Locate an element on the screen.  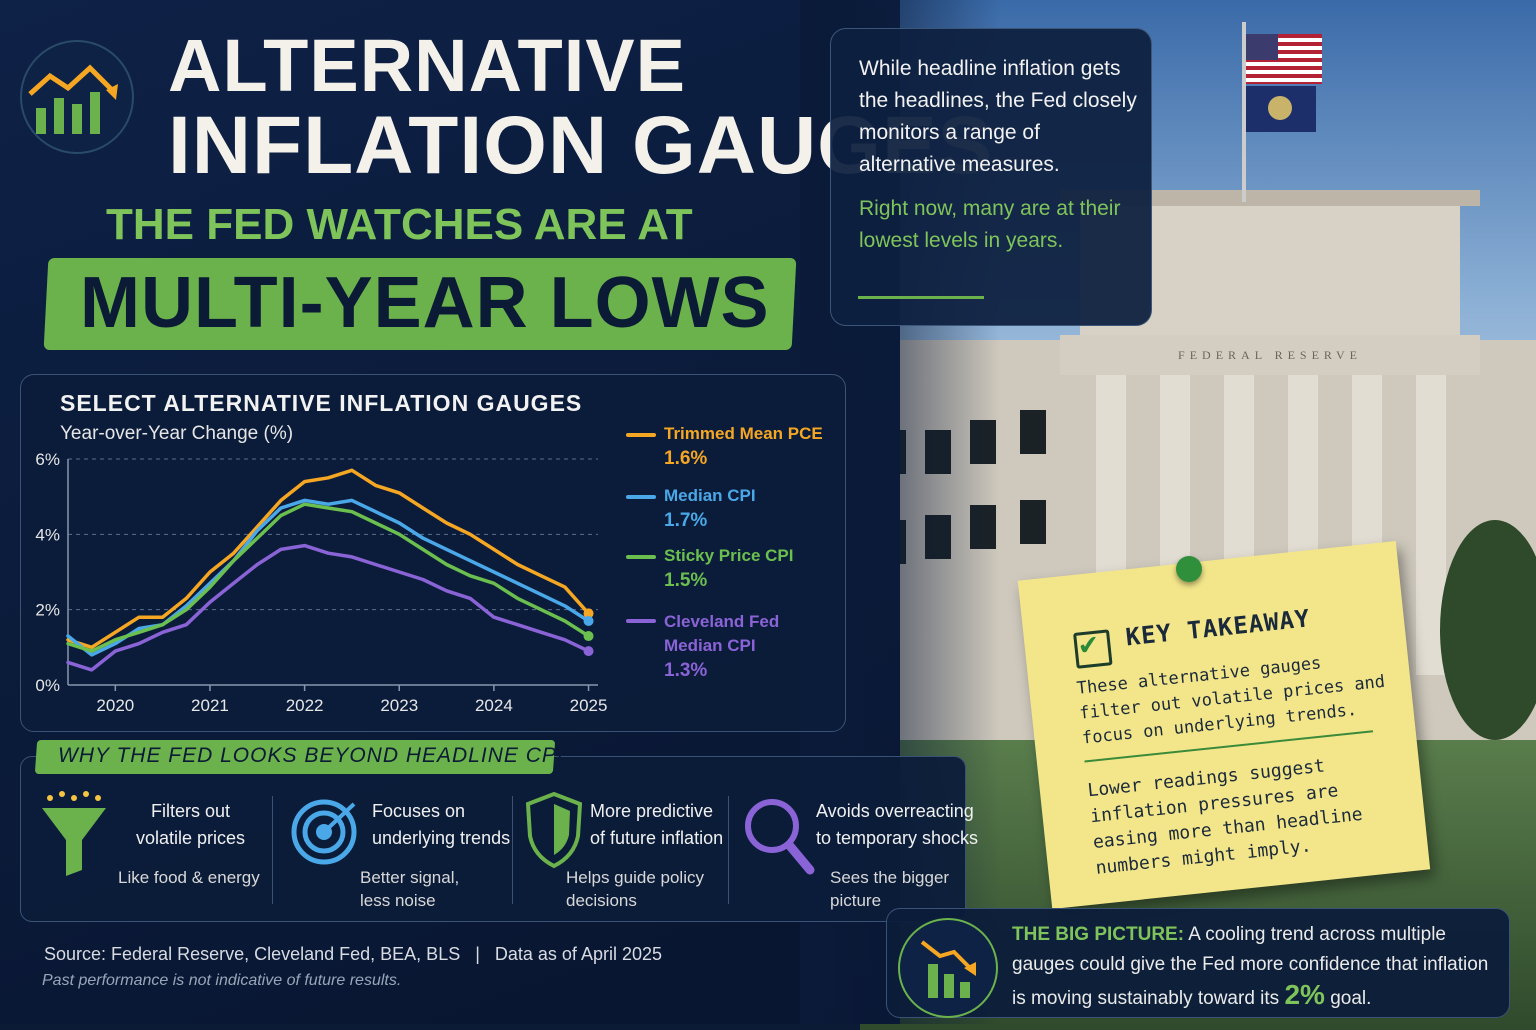
tree is located at coordinates (1488, 630).